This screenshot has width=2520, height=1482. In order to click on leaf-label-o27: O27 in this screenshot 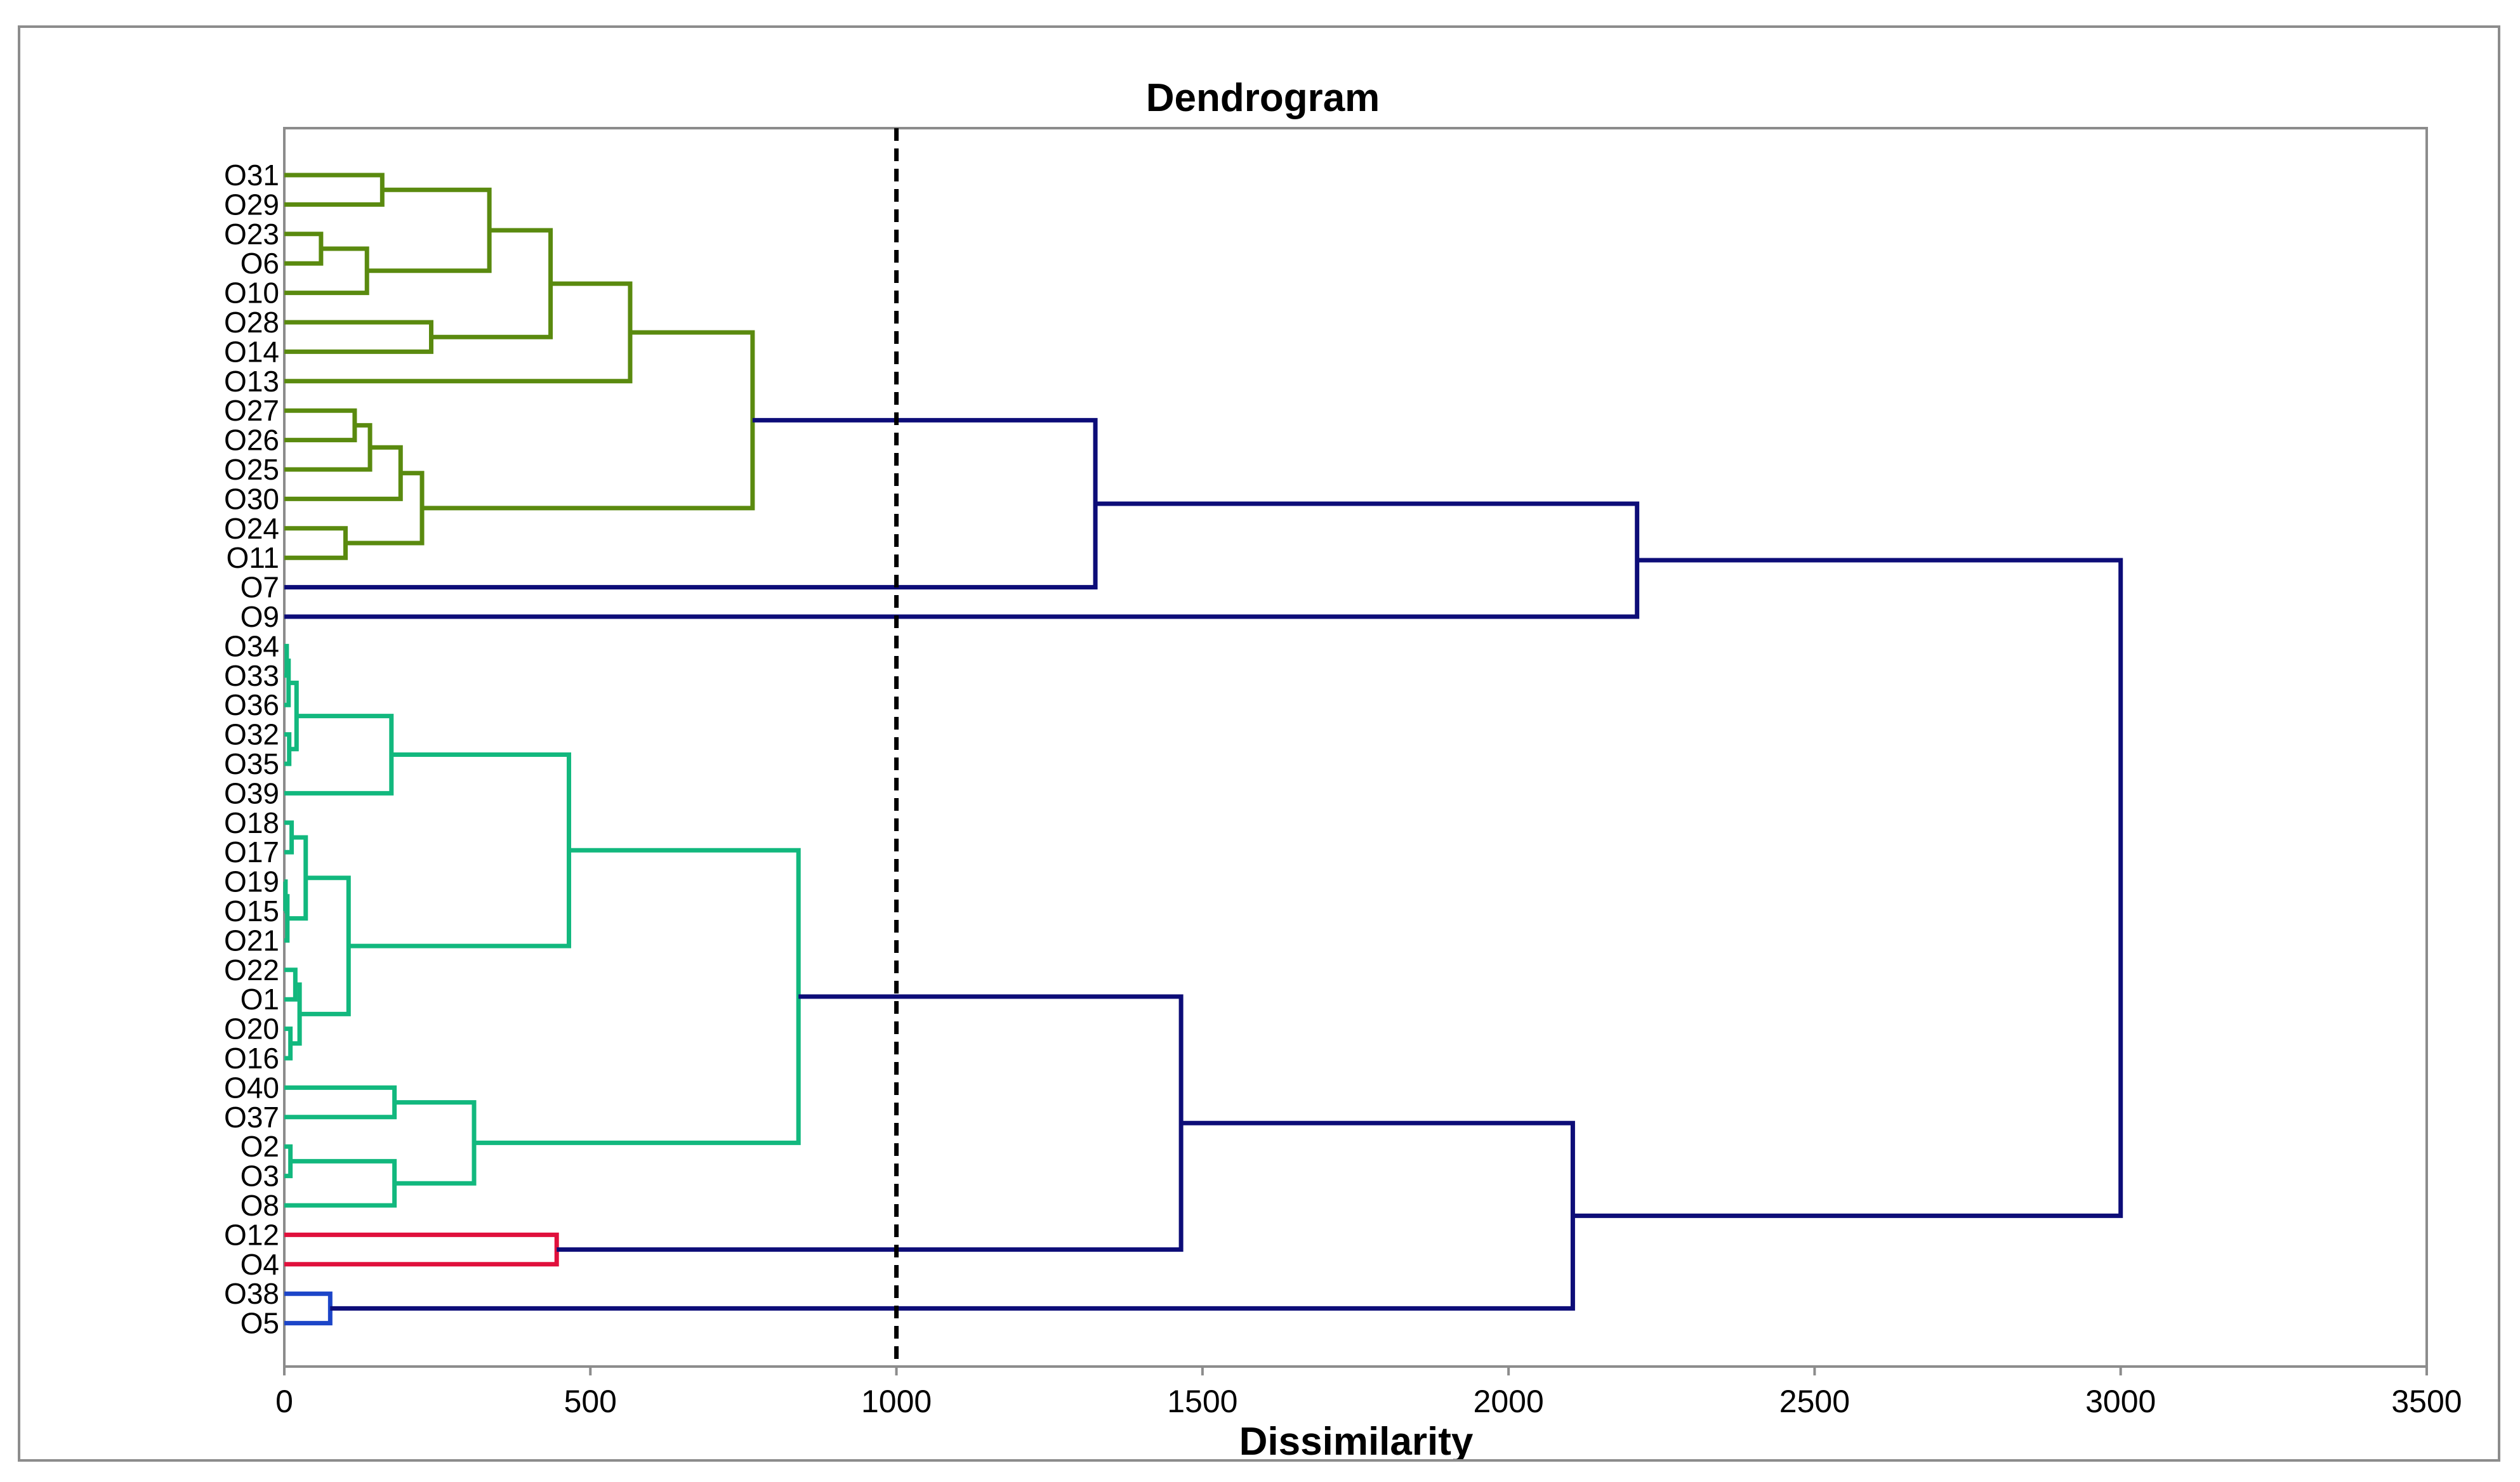, I will do `click(251, 410)`.